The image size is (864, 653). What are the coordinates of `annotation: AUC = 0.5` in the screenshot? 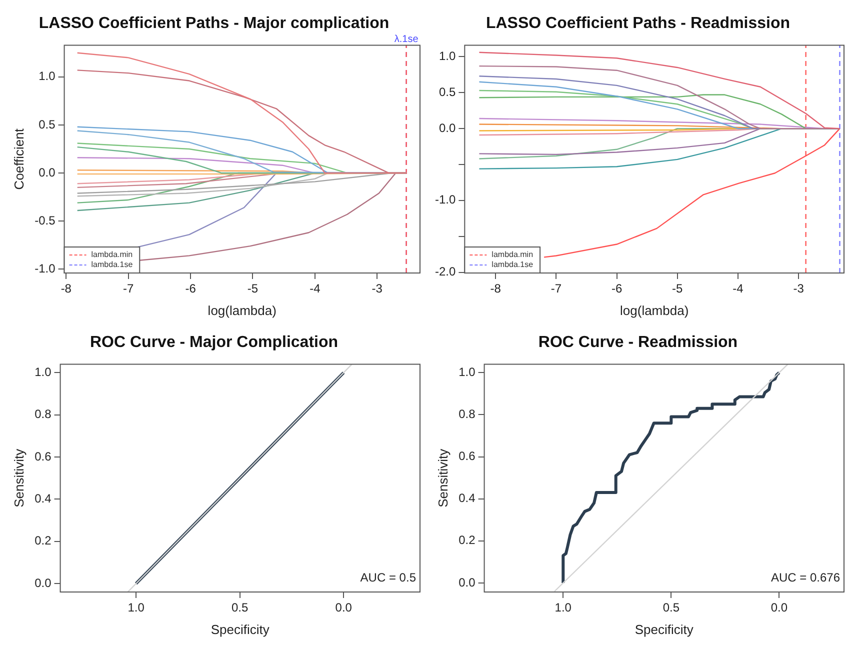 It's located at (388, 577).